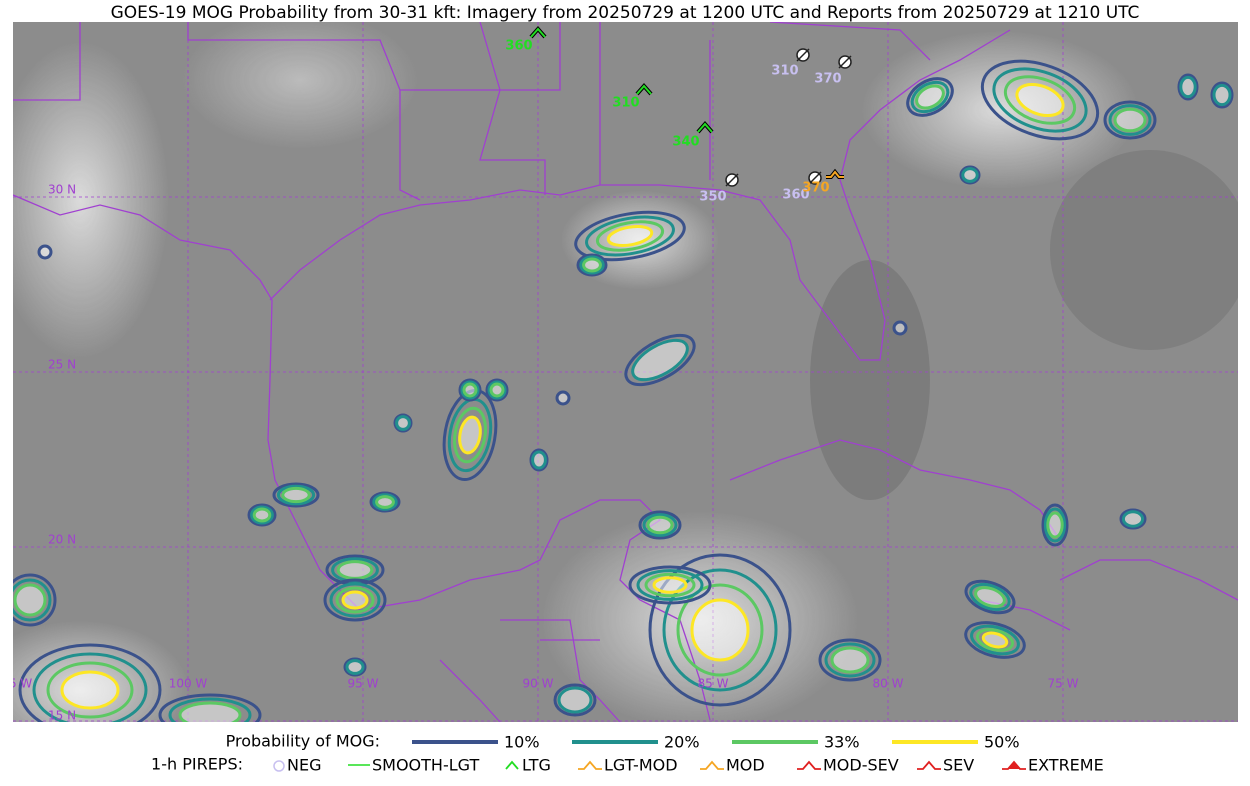 The height and width of the screenshot is (786, 1250). Describe the element at coordinates (197, 764) in the screenshot. I see `legend-title: 1-h PIREPS:` at that location.